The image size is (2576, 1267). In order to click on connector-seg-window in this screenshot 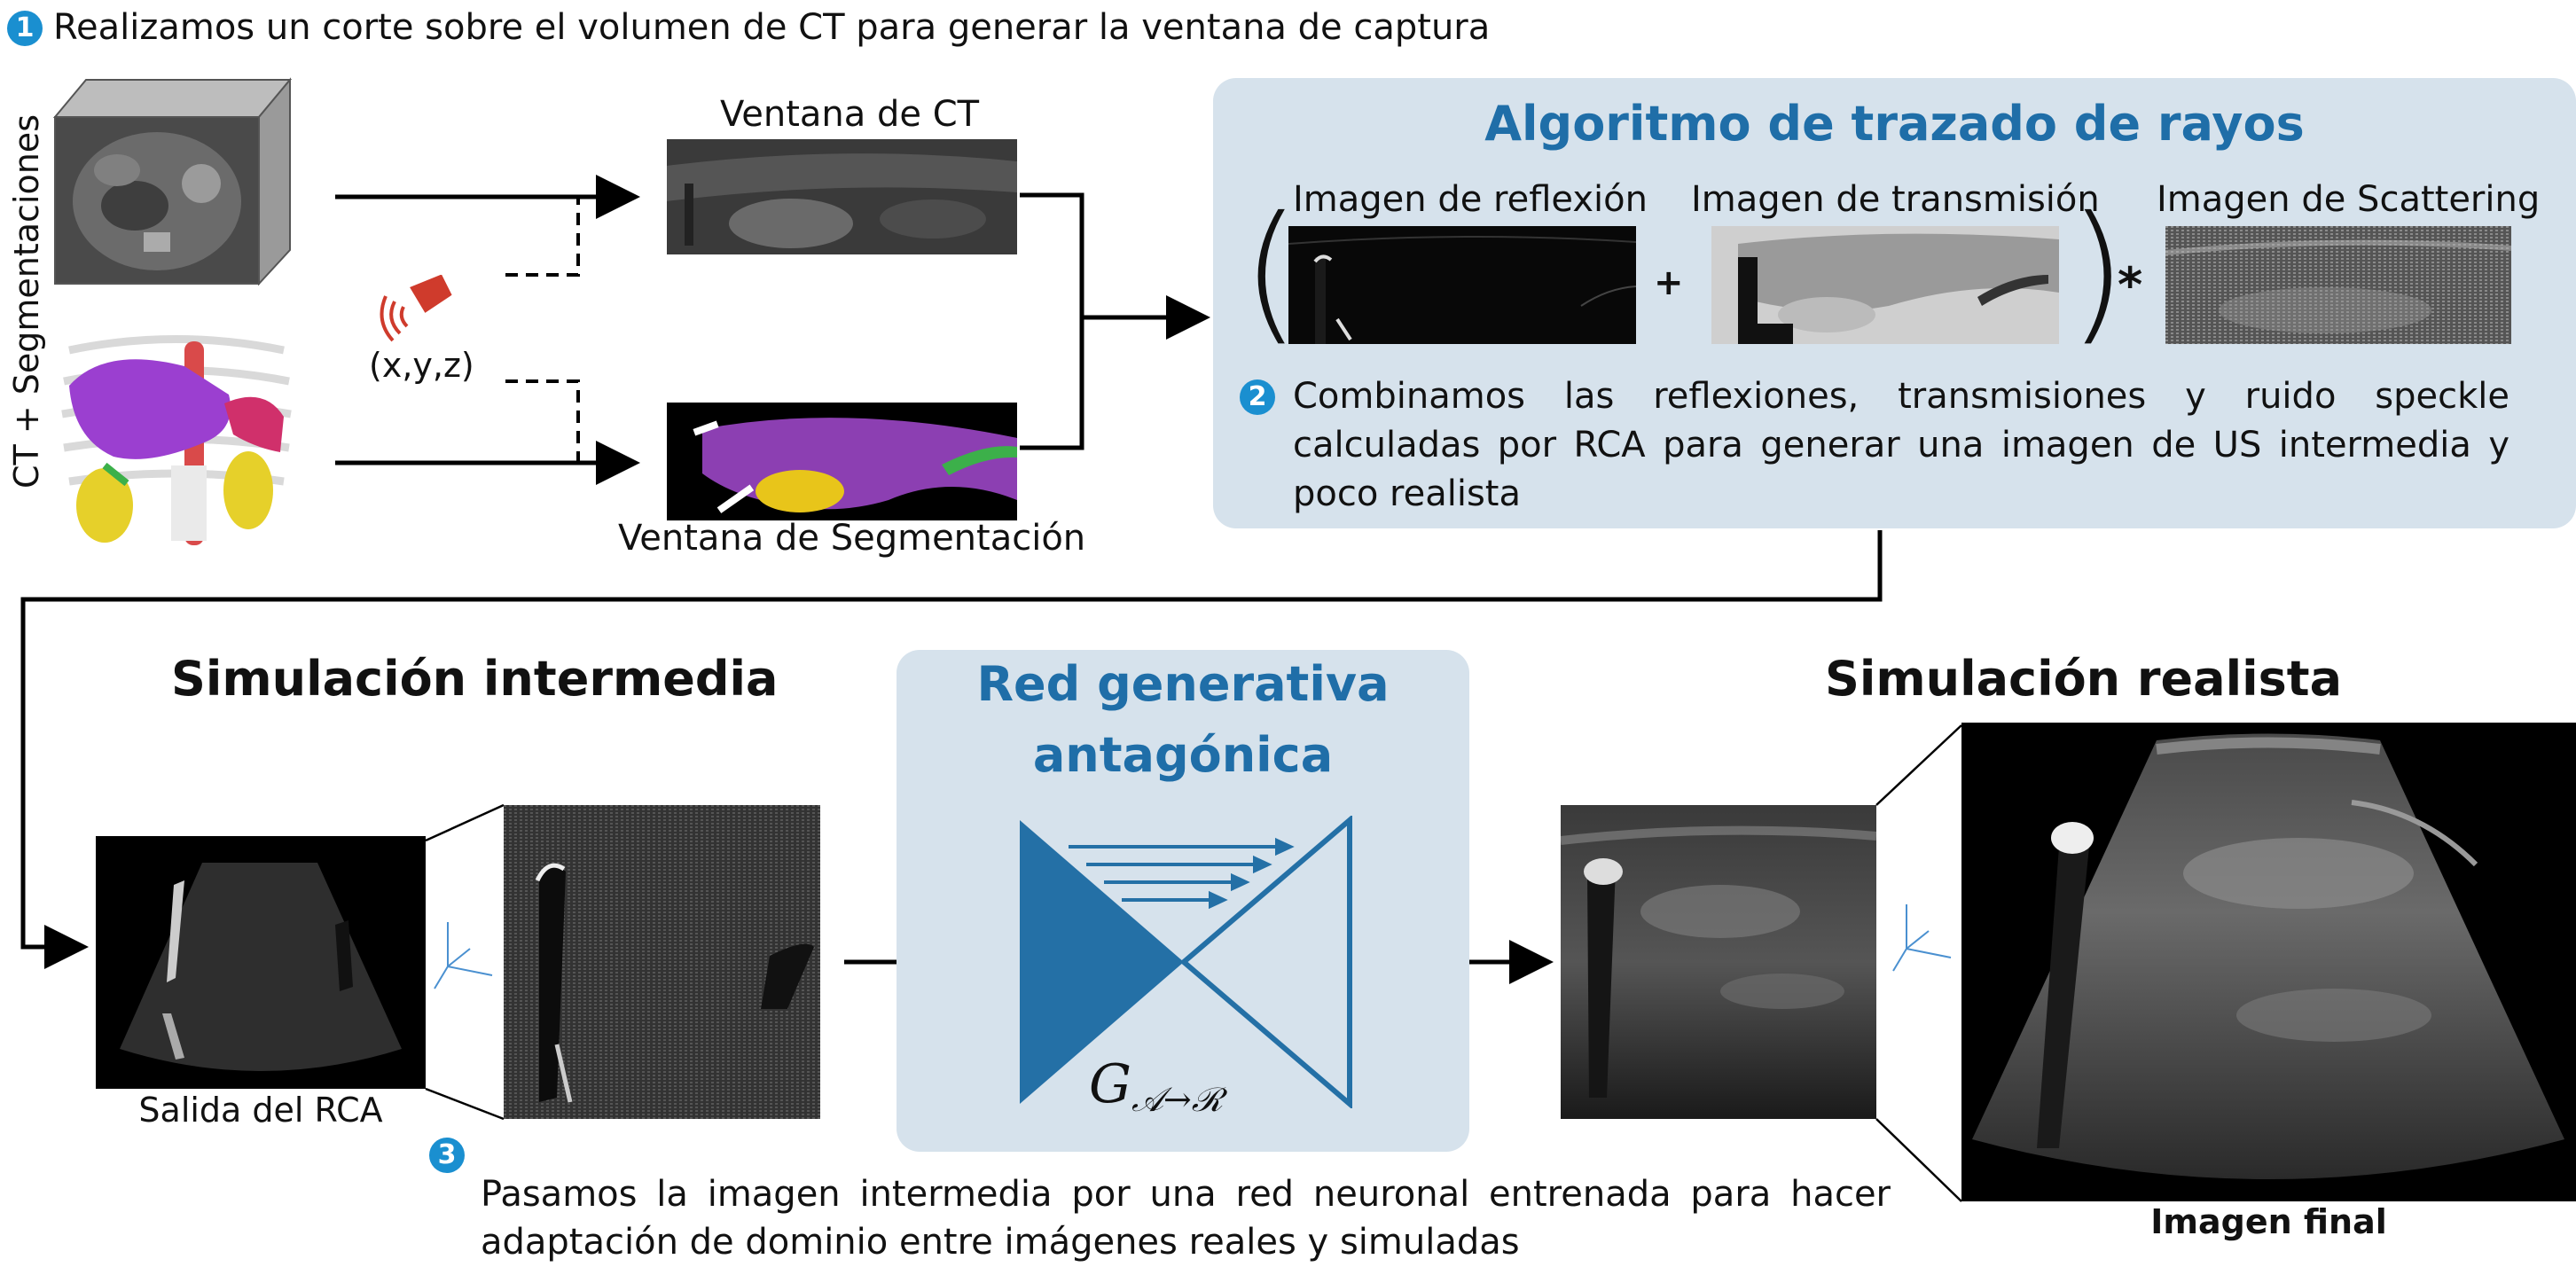, I will do `click(1052, 383)`.